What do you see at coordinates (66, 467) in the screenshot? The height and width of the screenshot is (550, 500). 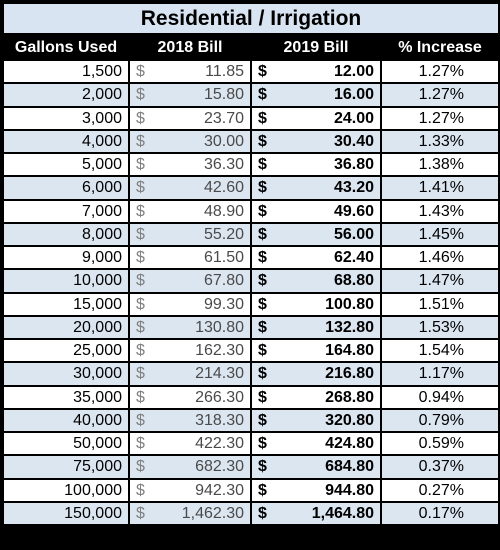 I see `gallons-cell: 75,000` at bounding box center [66, 467].